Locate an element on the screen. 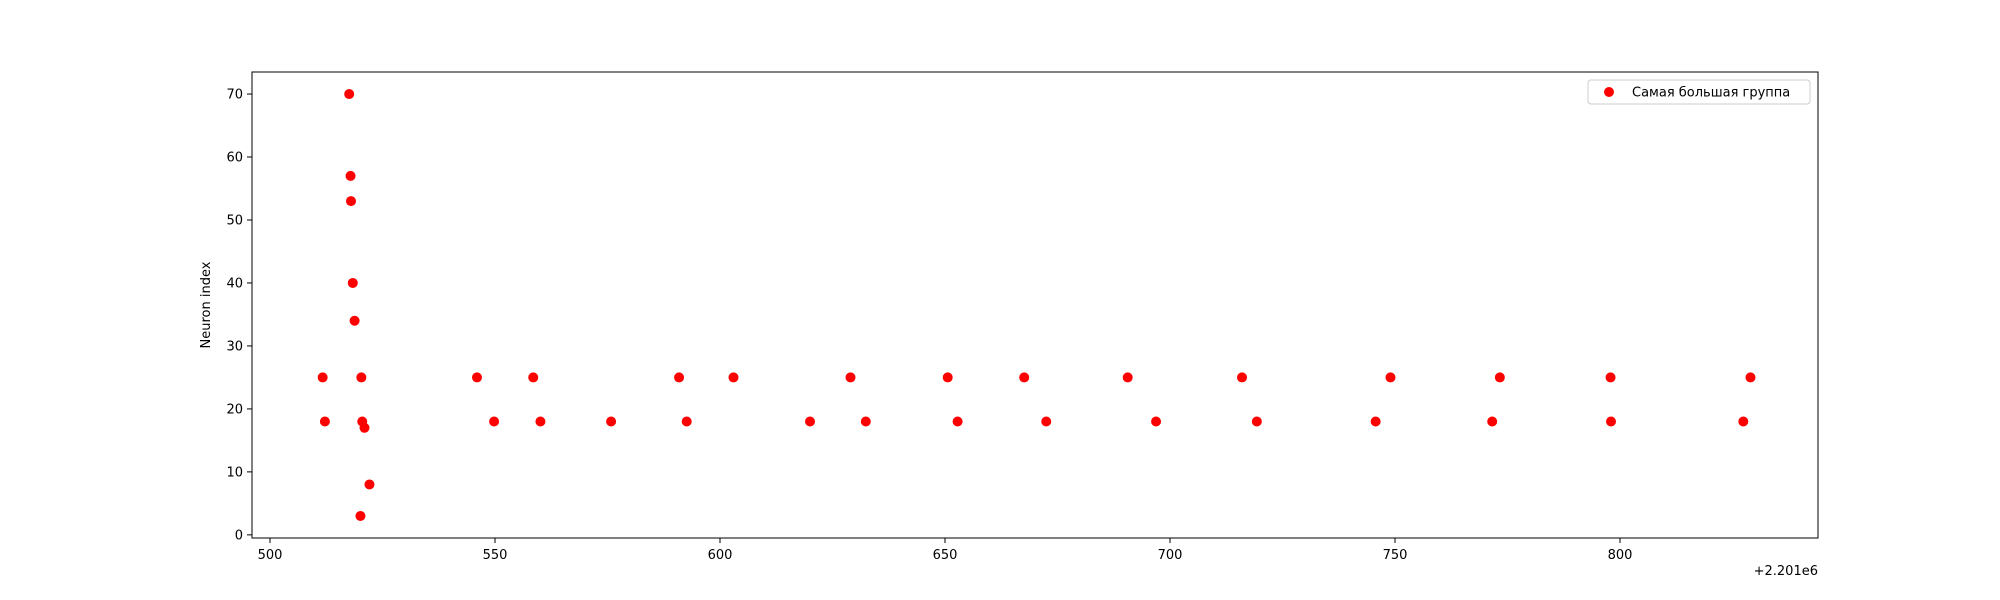  y-tick-label: 30 is located at coordinates (234, 346).